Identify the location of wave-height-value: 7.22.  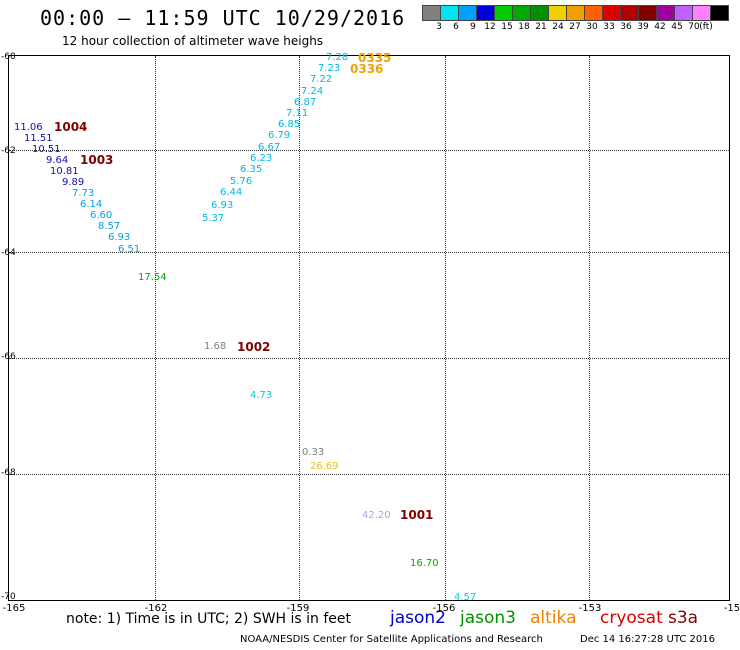
(321, 79).